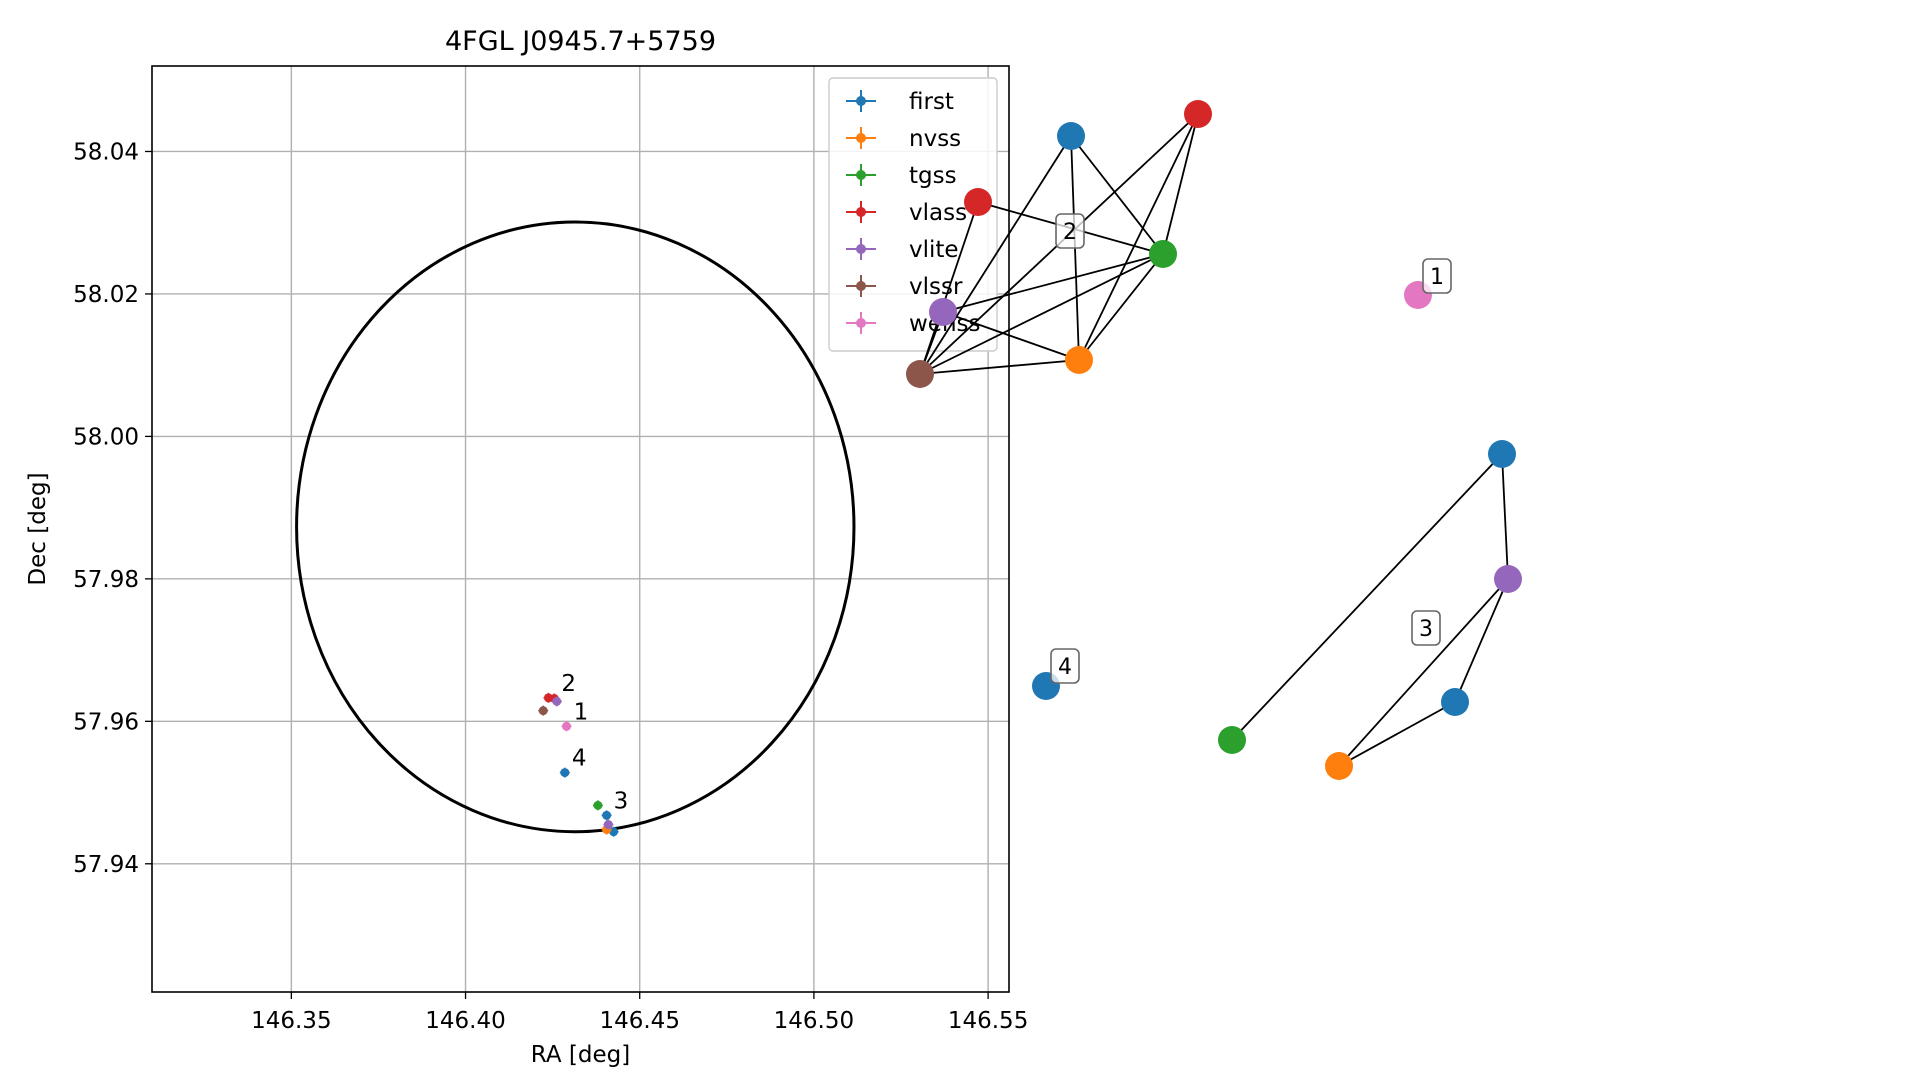  I want to click on point-annotation: 2, so click(568, 684).